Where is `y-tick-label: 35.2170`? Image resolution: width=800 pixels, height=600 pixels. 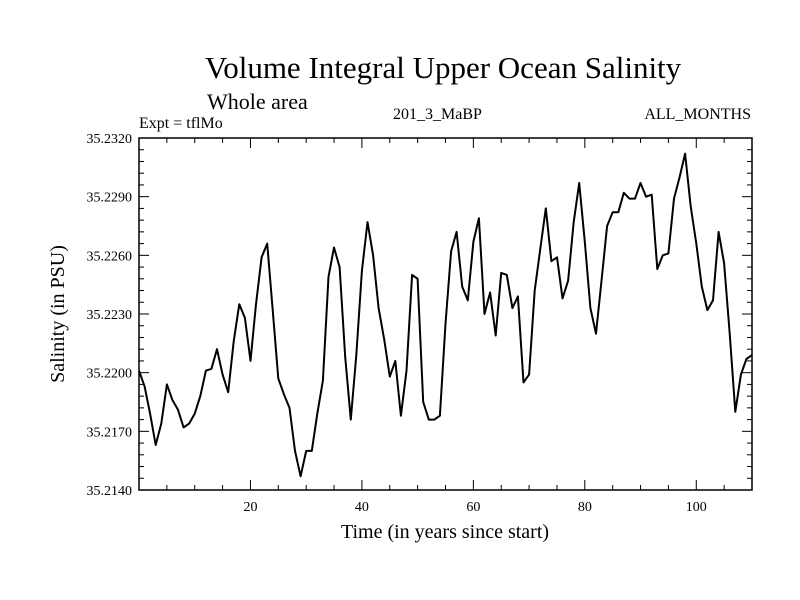
y-tick-label: 35.2170 is located at coordinates (110, 432).